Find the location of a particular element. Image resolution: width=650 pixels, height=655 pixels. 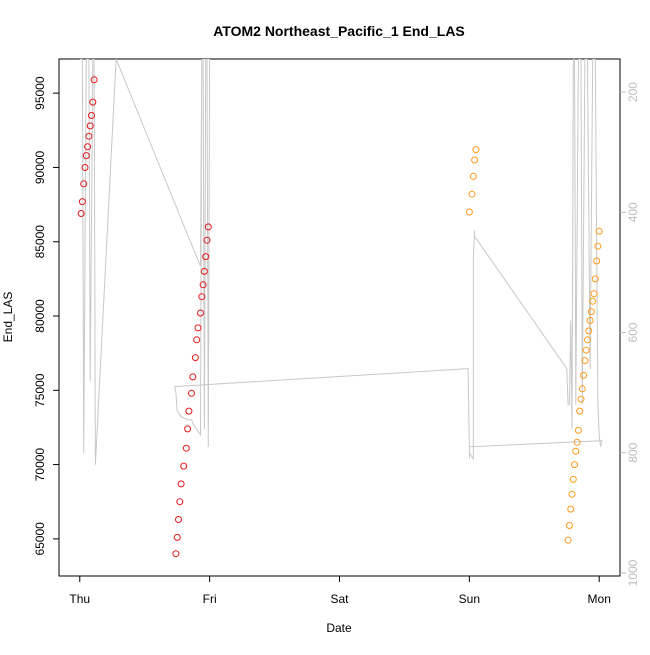

y-axis-label: End_LAS is located at coordinates (8, 317).